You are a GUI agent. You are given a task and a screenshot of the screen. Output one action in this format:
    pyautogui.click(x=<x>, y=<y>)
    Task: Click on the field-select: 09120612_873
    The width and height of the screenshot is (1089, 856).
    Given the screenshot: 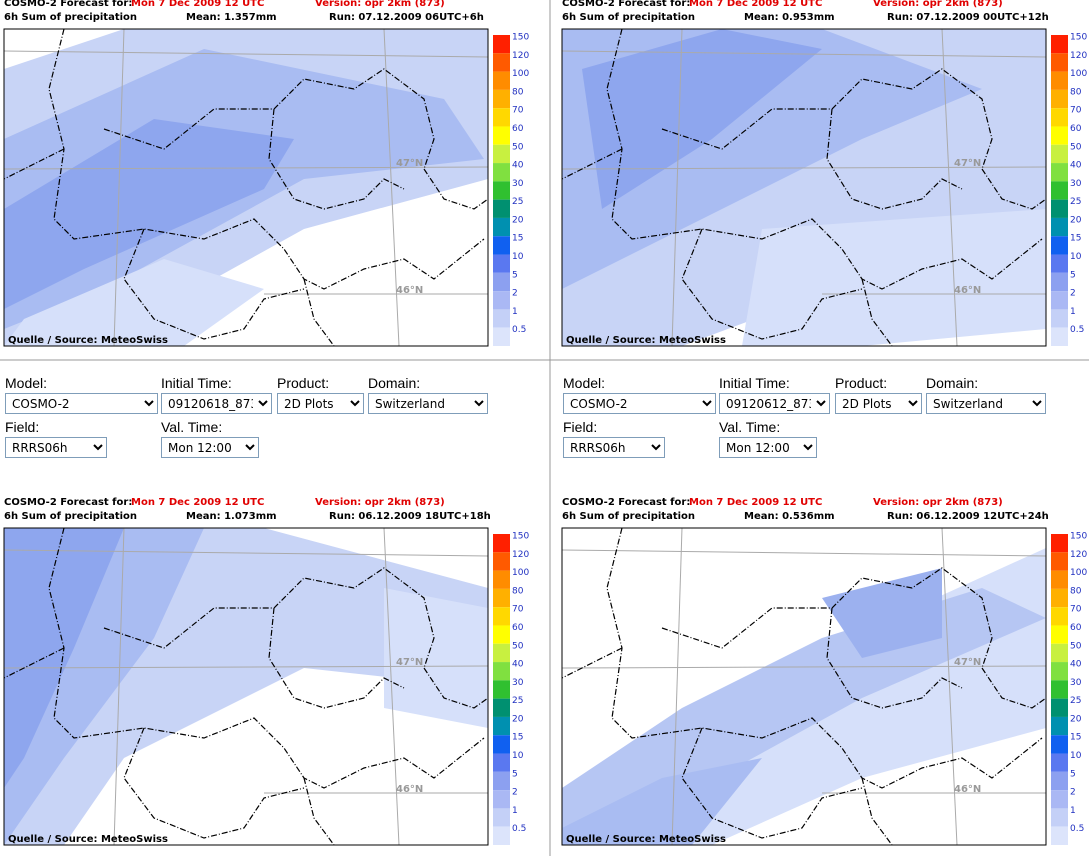 What is the action you would take?
    pyautogui.click(x=774, y=403)
    